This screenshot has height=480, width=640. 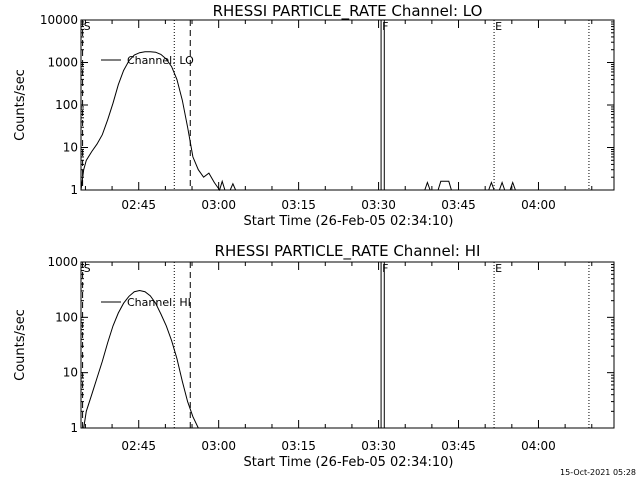 What do you see at coordinates (598, 472) in the screenshot?
I see `timestamp: 15-Oct-2021 05:28` at bounding box center [598, 472].